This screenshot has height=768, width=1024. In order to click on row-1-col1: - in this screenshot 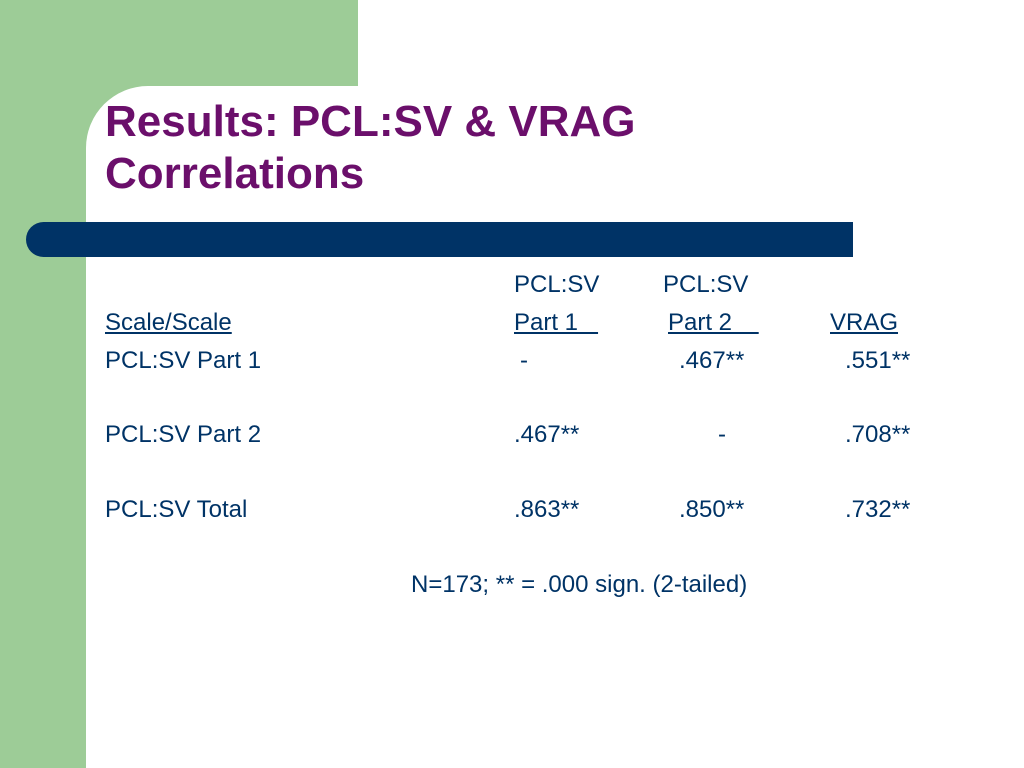, I will do `click(524, 360)`.